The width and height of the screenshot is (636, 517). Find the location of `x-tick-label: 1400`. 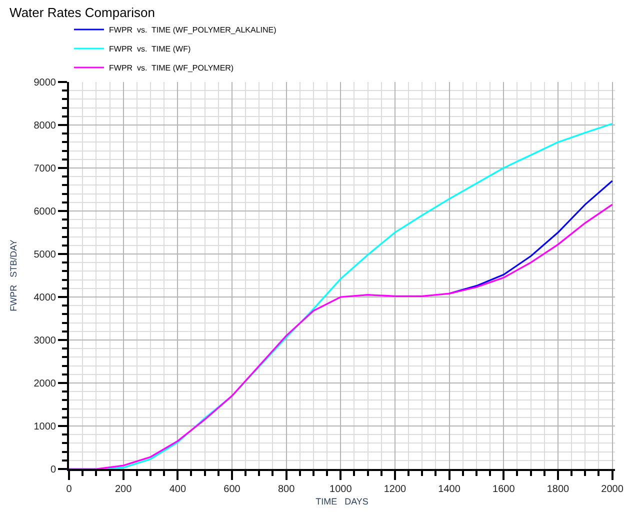

x-tick-label: 1400 is located at coordinates (449, 489).